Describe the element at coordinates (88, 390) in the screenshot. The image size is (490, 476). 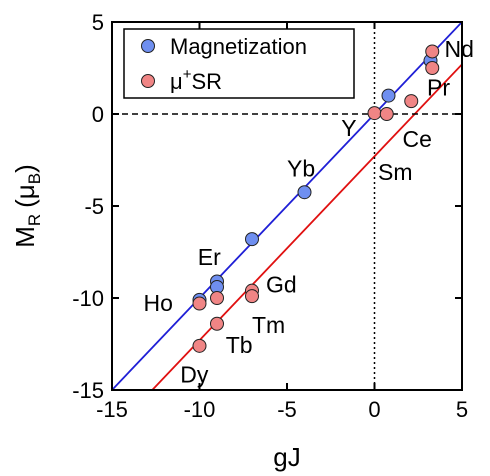
I see `y-tick-label: -15` at that location.